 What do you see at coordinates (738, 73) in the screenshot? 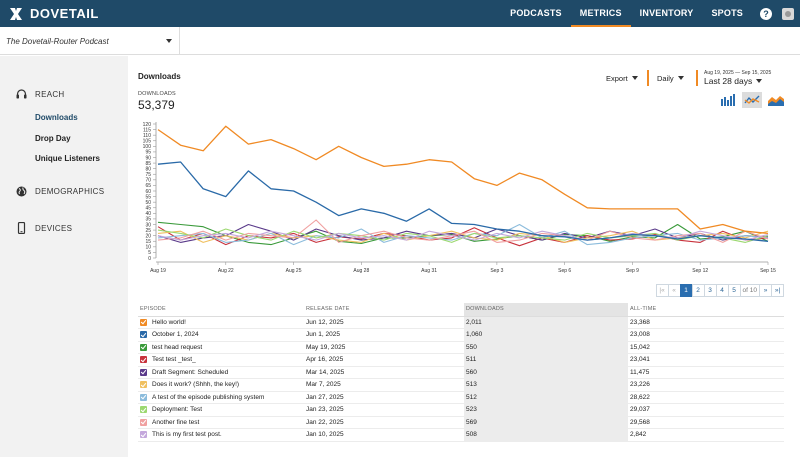
I see `date-range-text: Aug 19, 2025 — Sep 15, 2025` at bounding box center [738, 73].